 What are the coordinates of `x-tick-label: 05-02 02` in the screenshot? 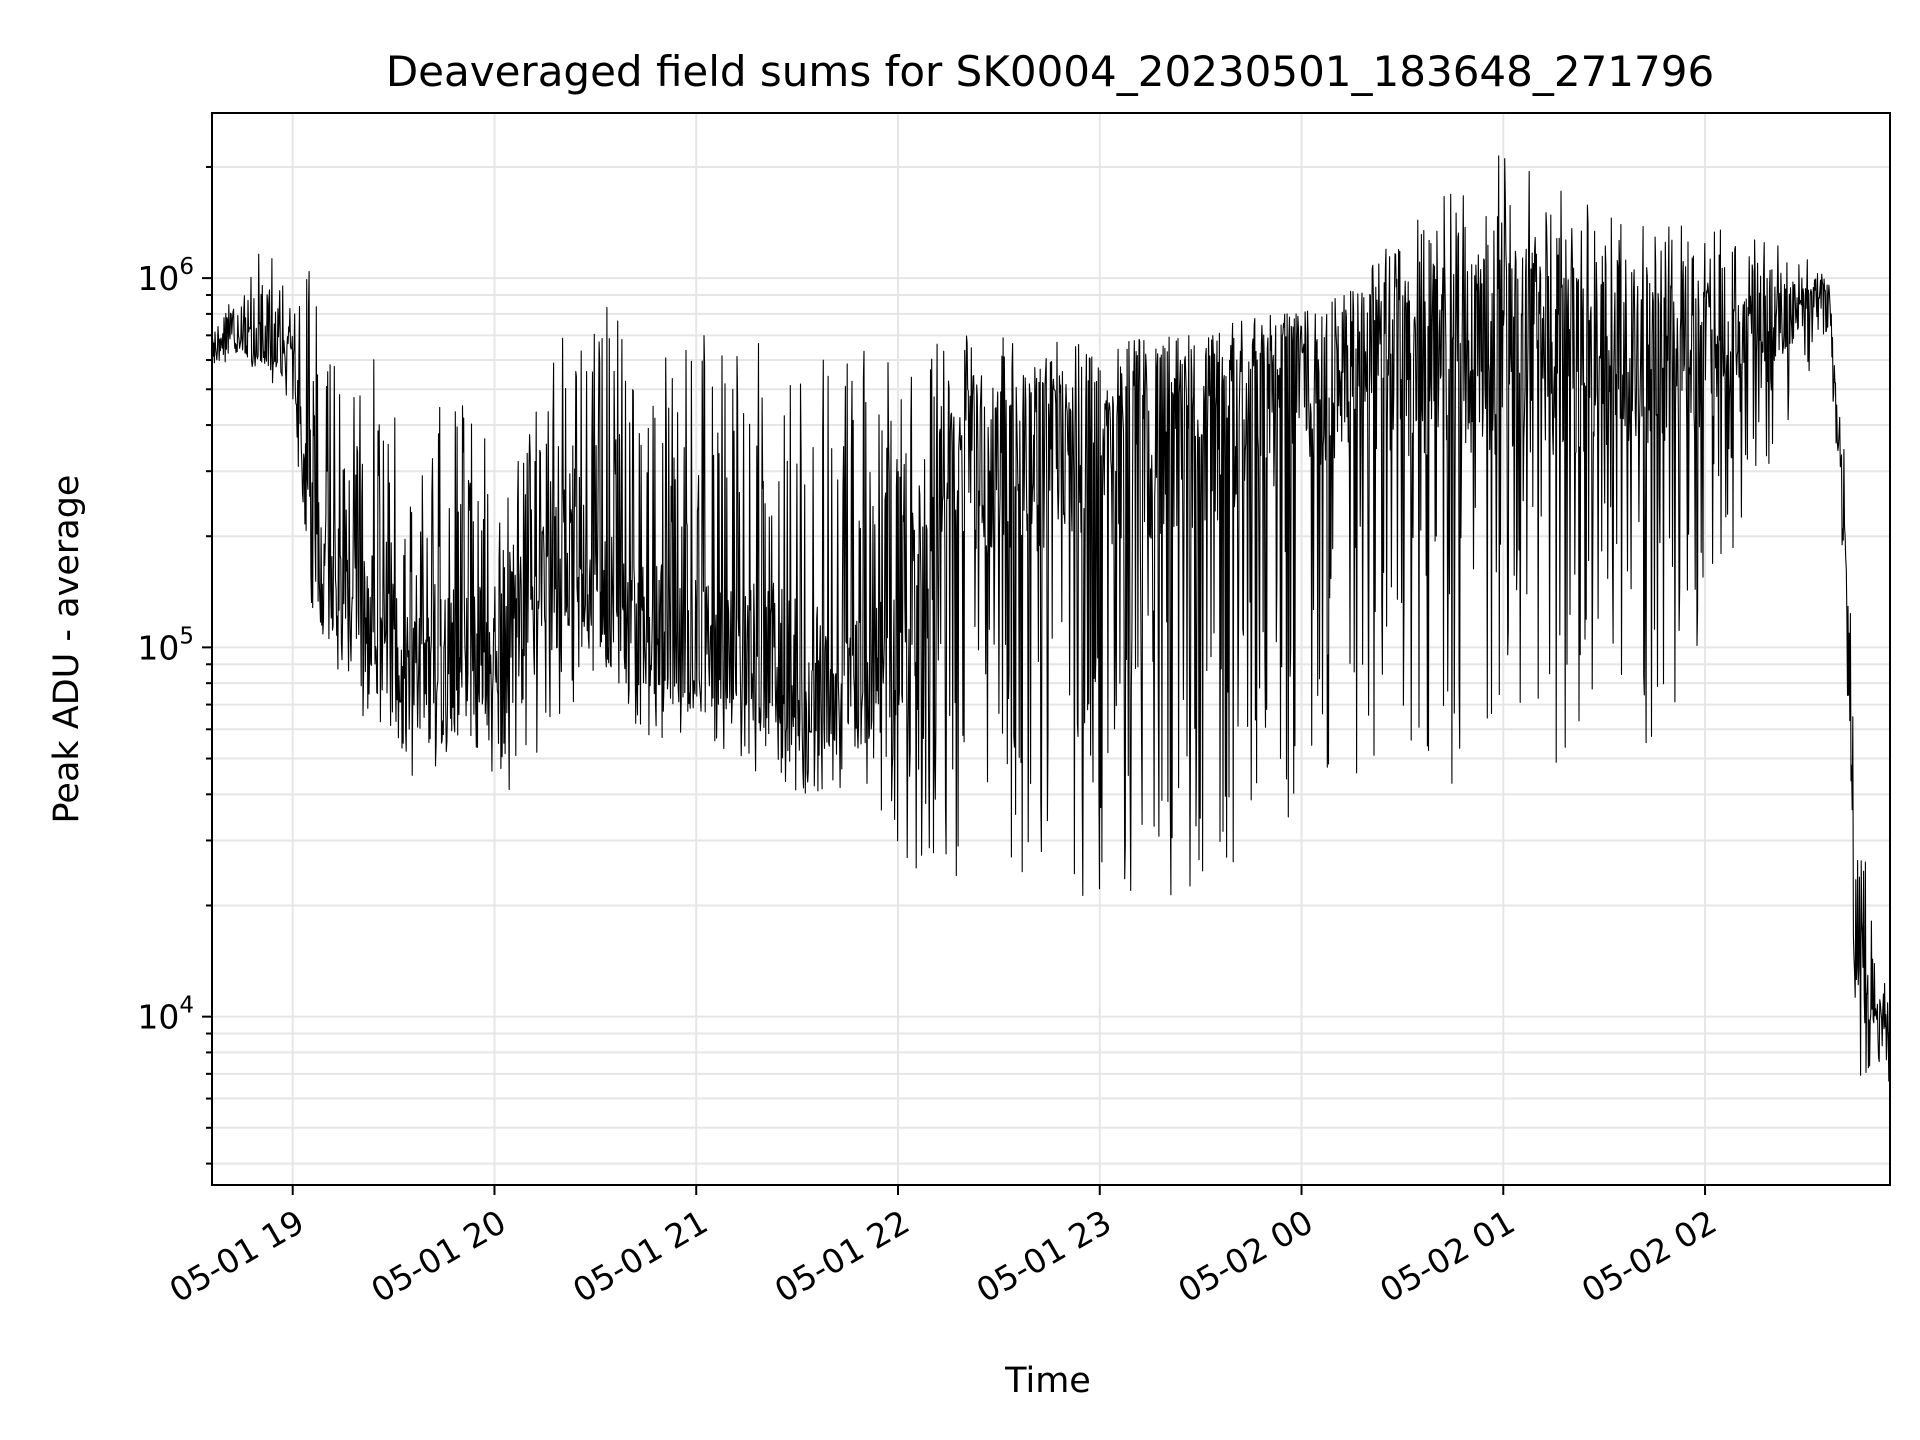 It's located at (1649, 1256).